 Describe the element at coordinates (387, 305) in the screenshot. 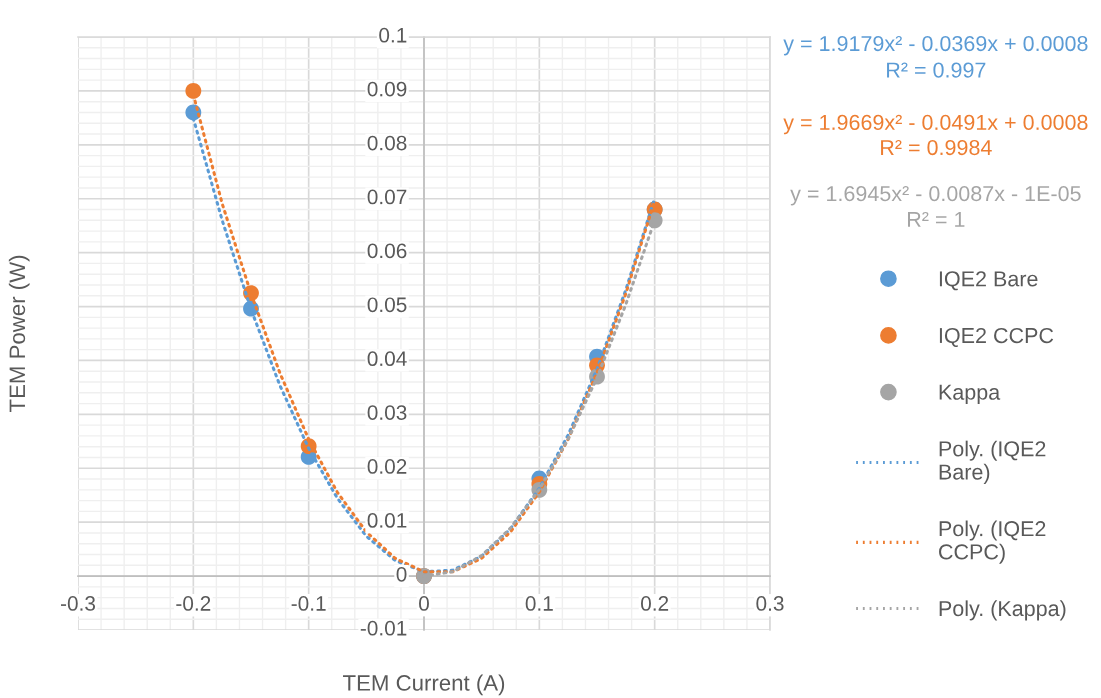

I see `y-tick-label: 0.05` at that location.